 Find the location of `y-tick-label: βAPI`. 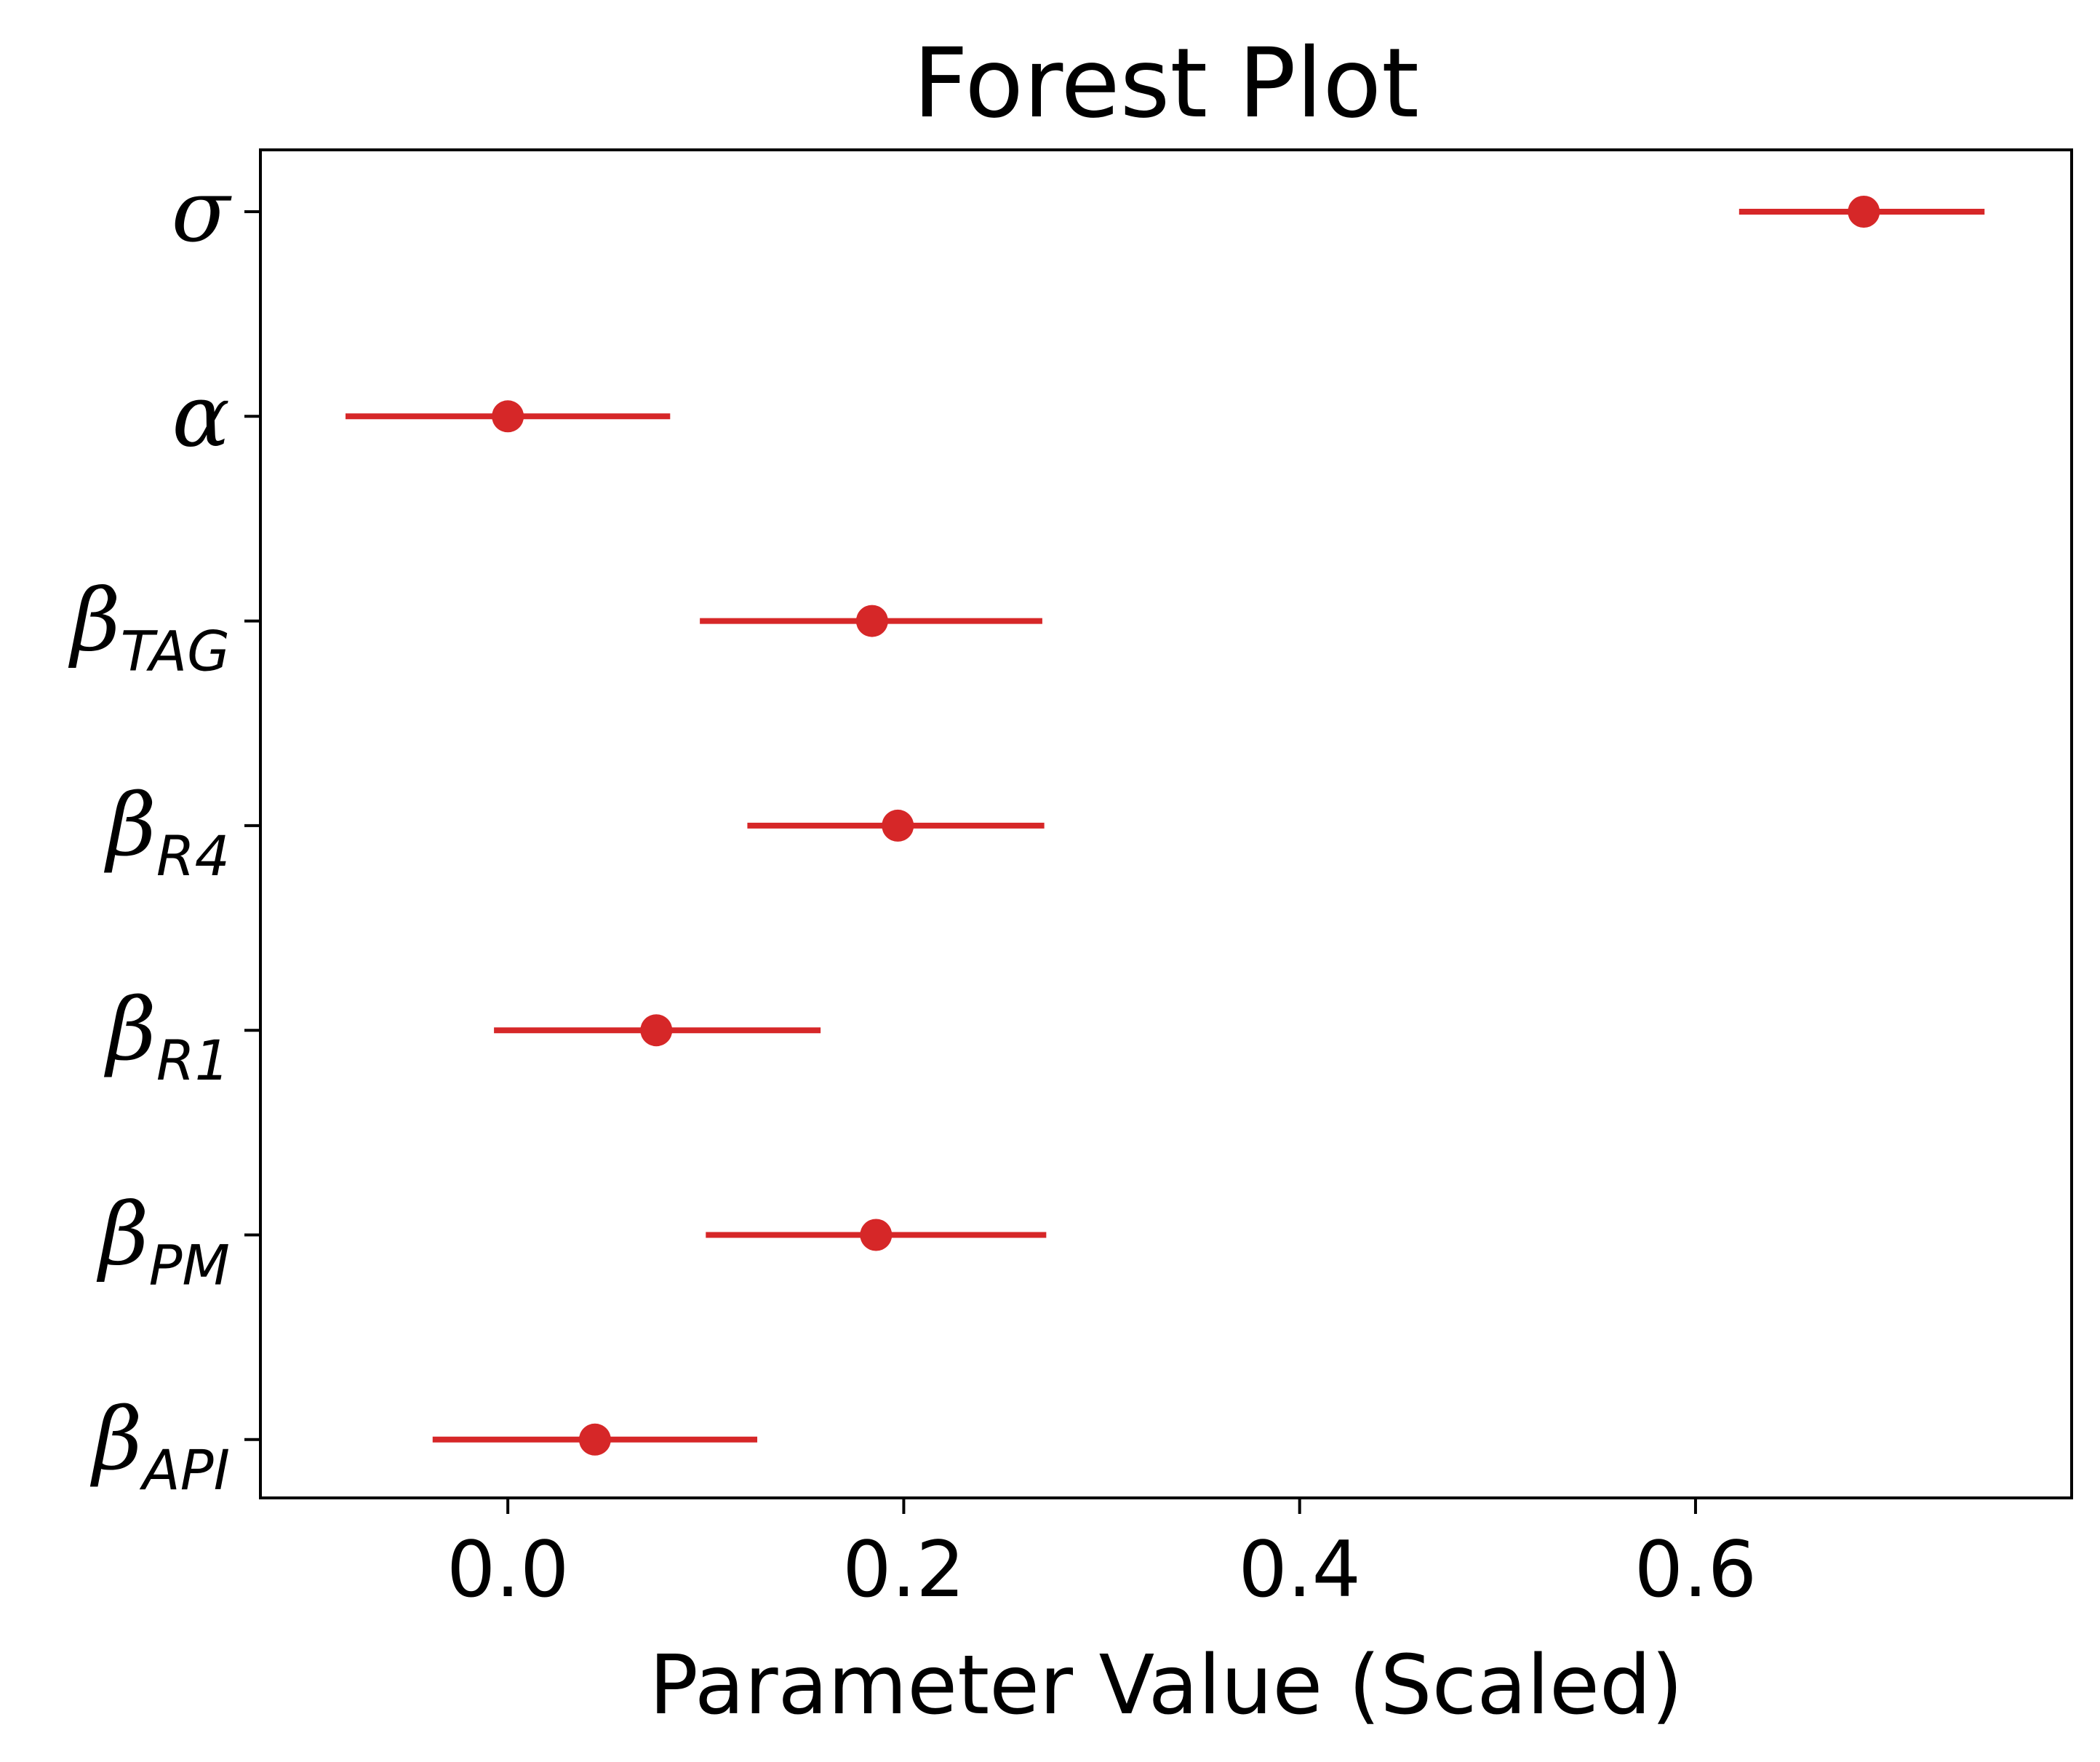

y-tick-label: βAPI is located at coordinates (160, 1445).